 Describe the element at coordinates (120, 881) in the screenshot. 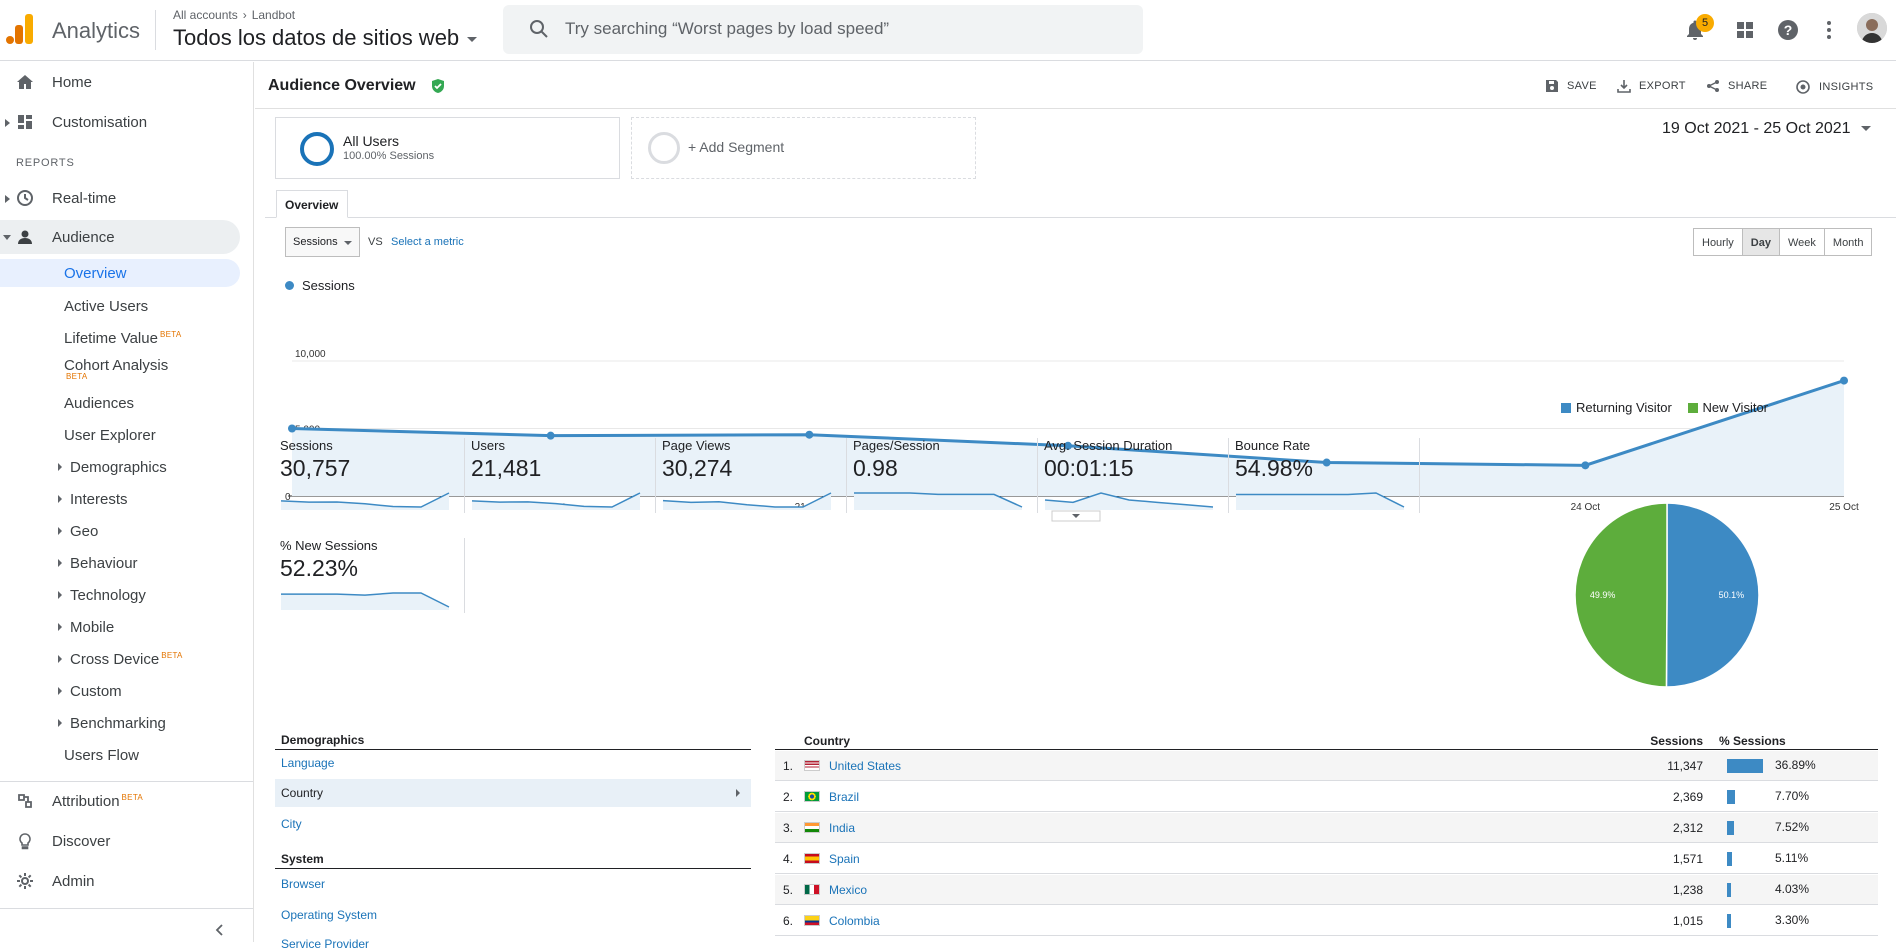

I see `sidebar-item-admin: Admin` at that location.